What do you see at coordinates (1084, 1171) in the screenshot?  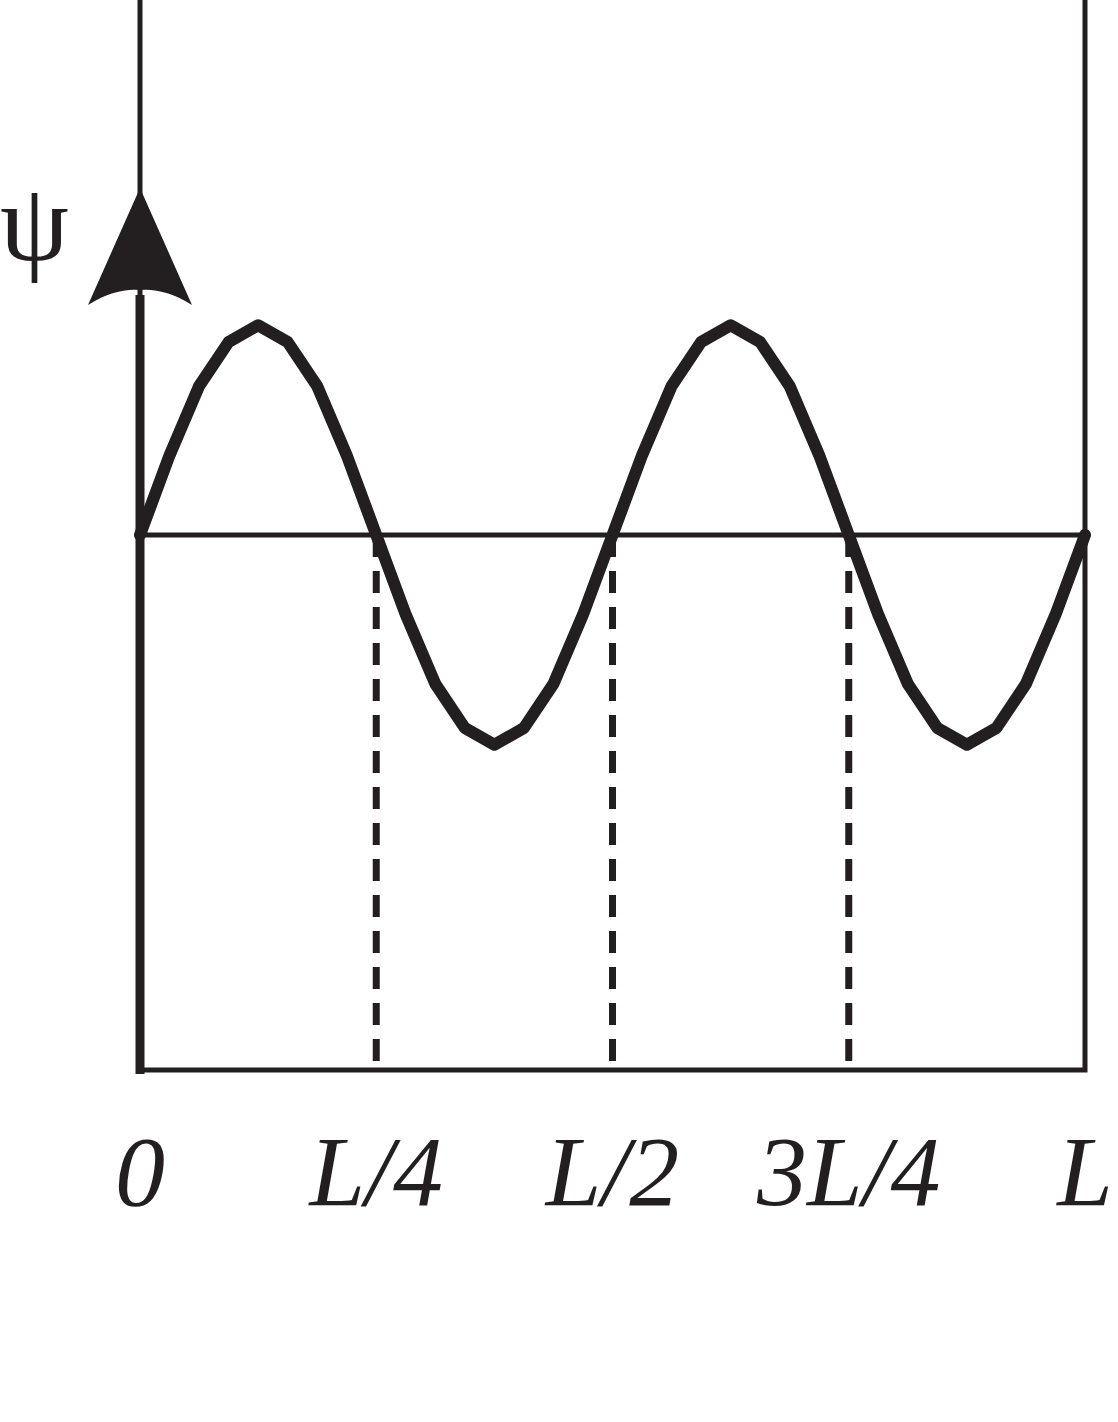 I see `x-tick-label: L` at bounding box center [1084, 1171].